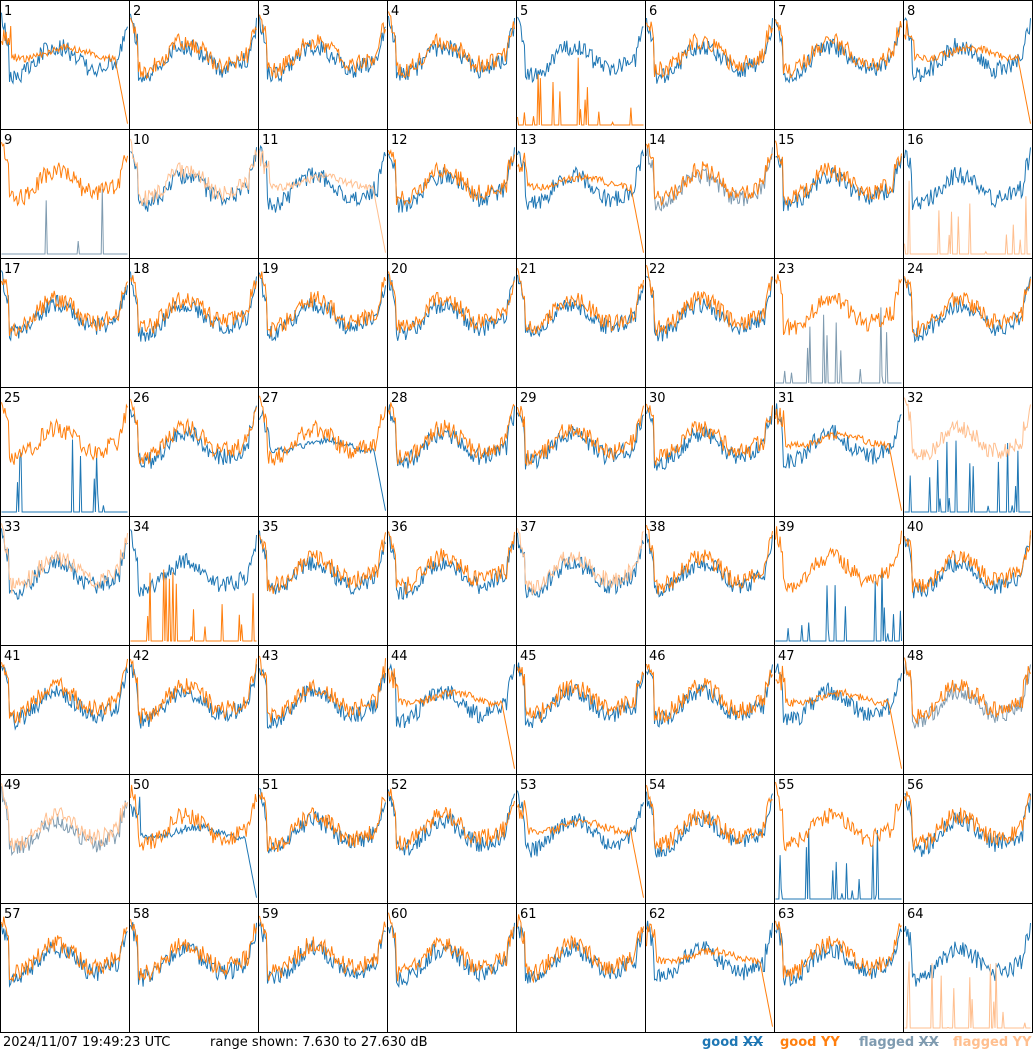 The image size is (1033, 1053). I want to click on range-label: range shown: 7.630 to 27.630 dB, so click(319, 1042).